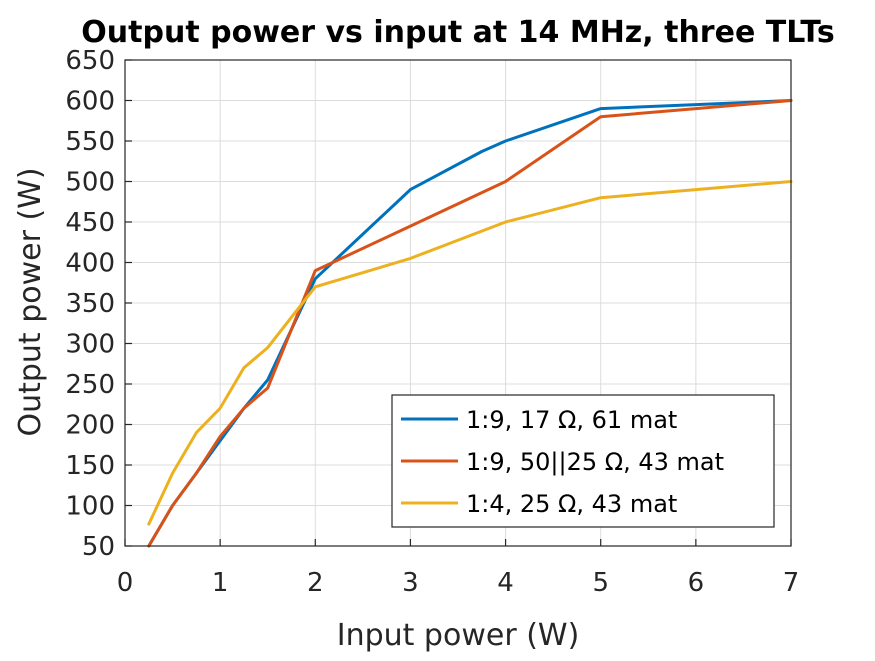 This screenshot has height=661, width=875. What do you see at coordinates (90, 345) in the screenshot?
I see `y-tick-label: 300` at bounding box center [90, 345].